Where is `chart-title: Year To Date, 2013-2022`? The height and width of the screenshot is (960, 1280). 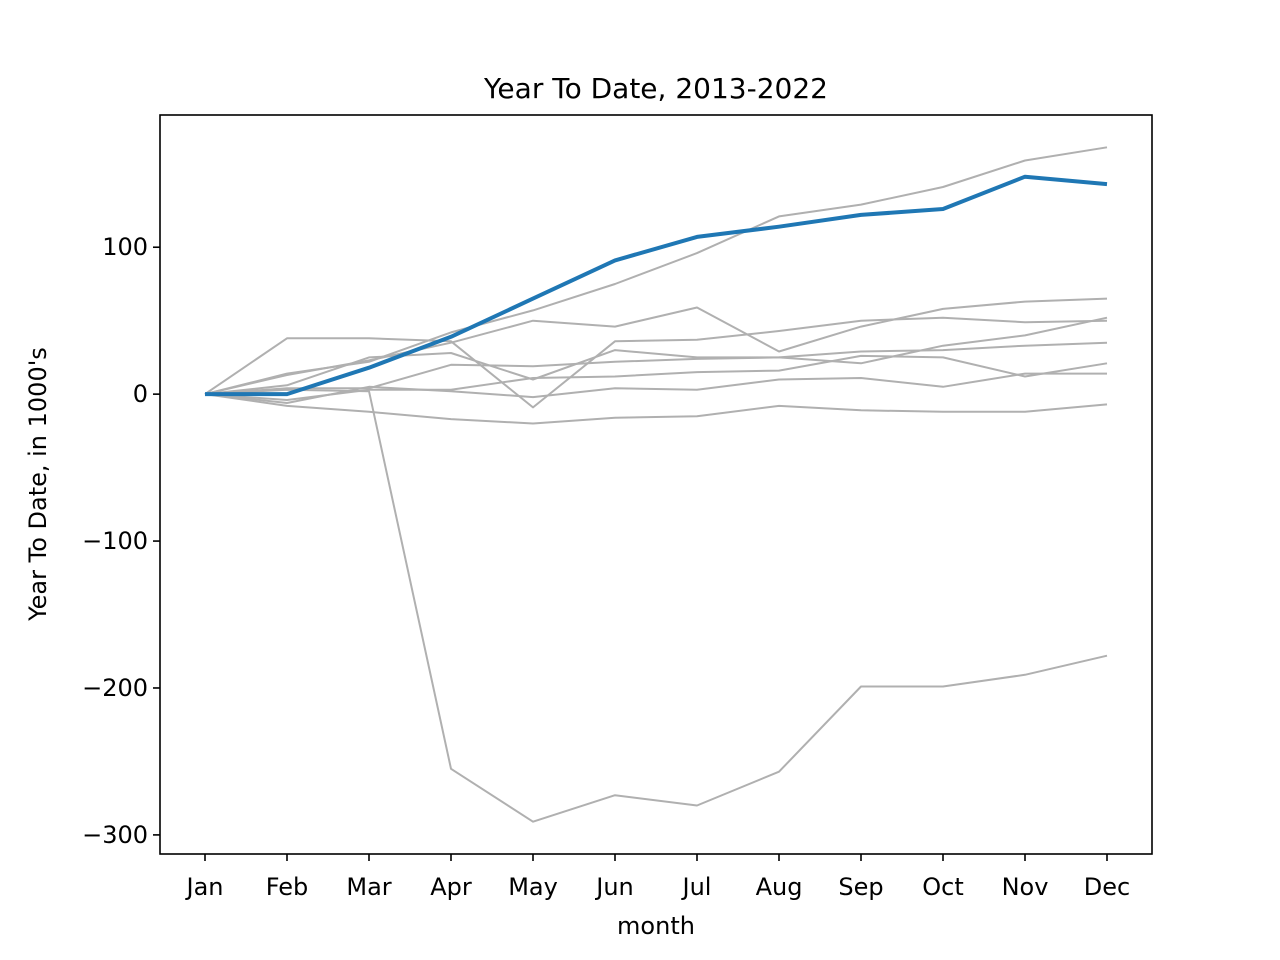
chart-title: Year To Date, 2013-2022 is located at coordinates (655, 88).